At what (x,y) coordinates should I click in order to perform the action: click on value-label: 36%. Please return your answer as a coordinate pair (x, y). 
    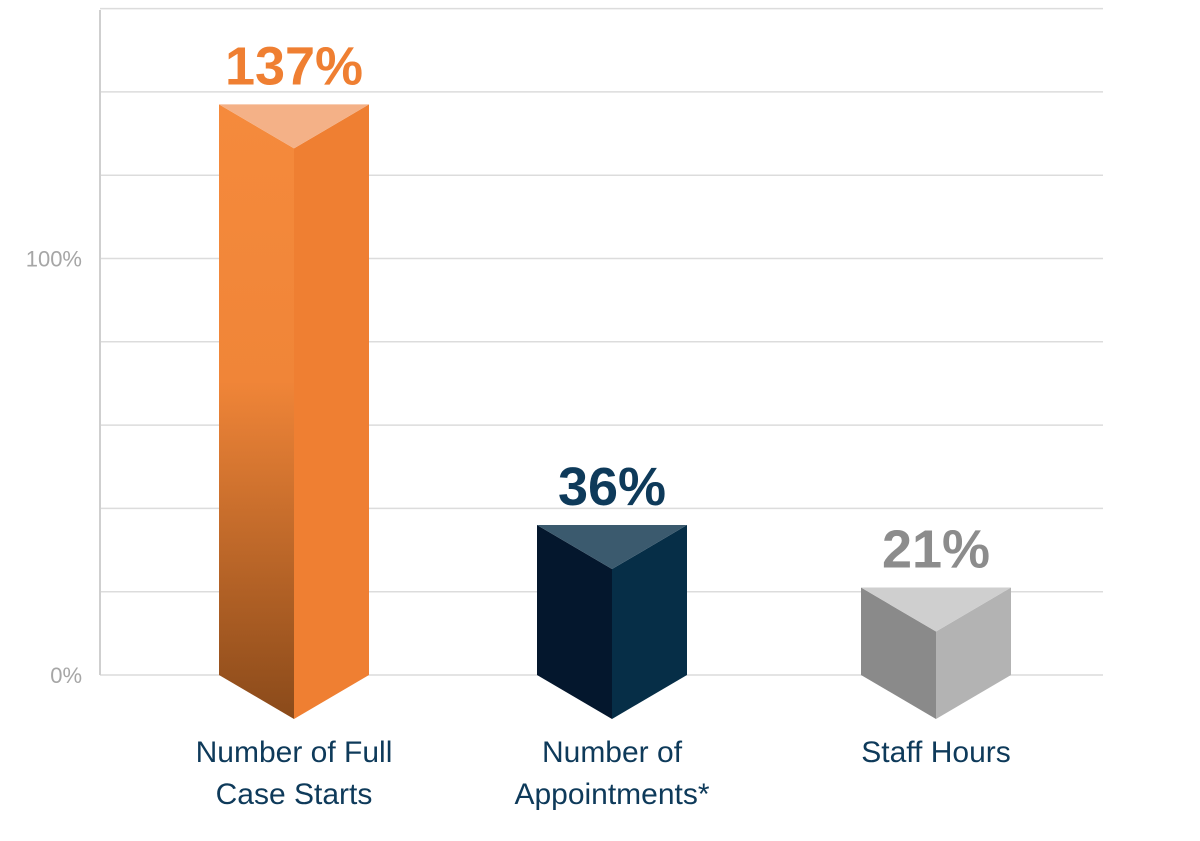
    Looking at the image, I should click on (612, 487).